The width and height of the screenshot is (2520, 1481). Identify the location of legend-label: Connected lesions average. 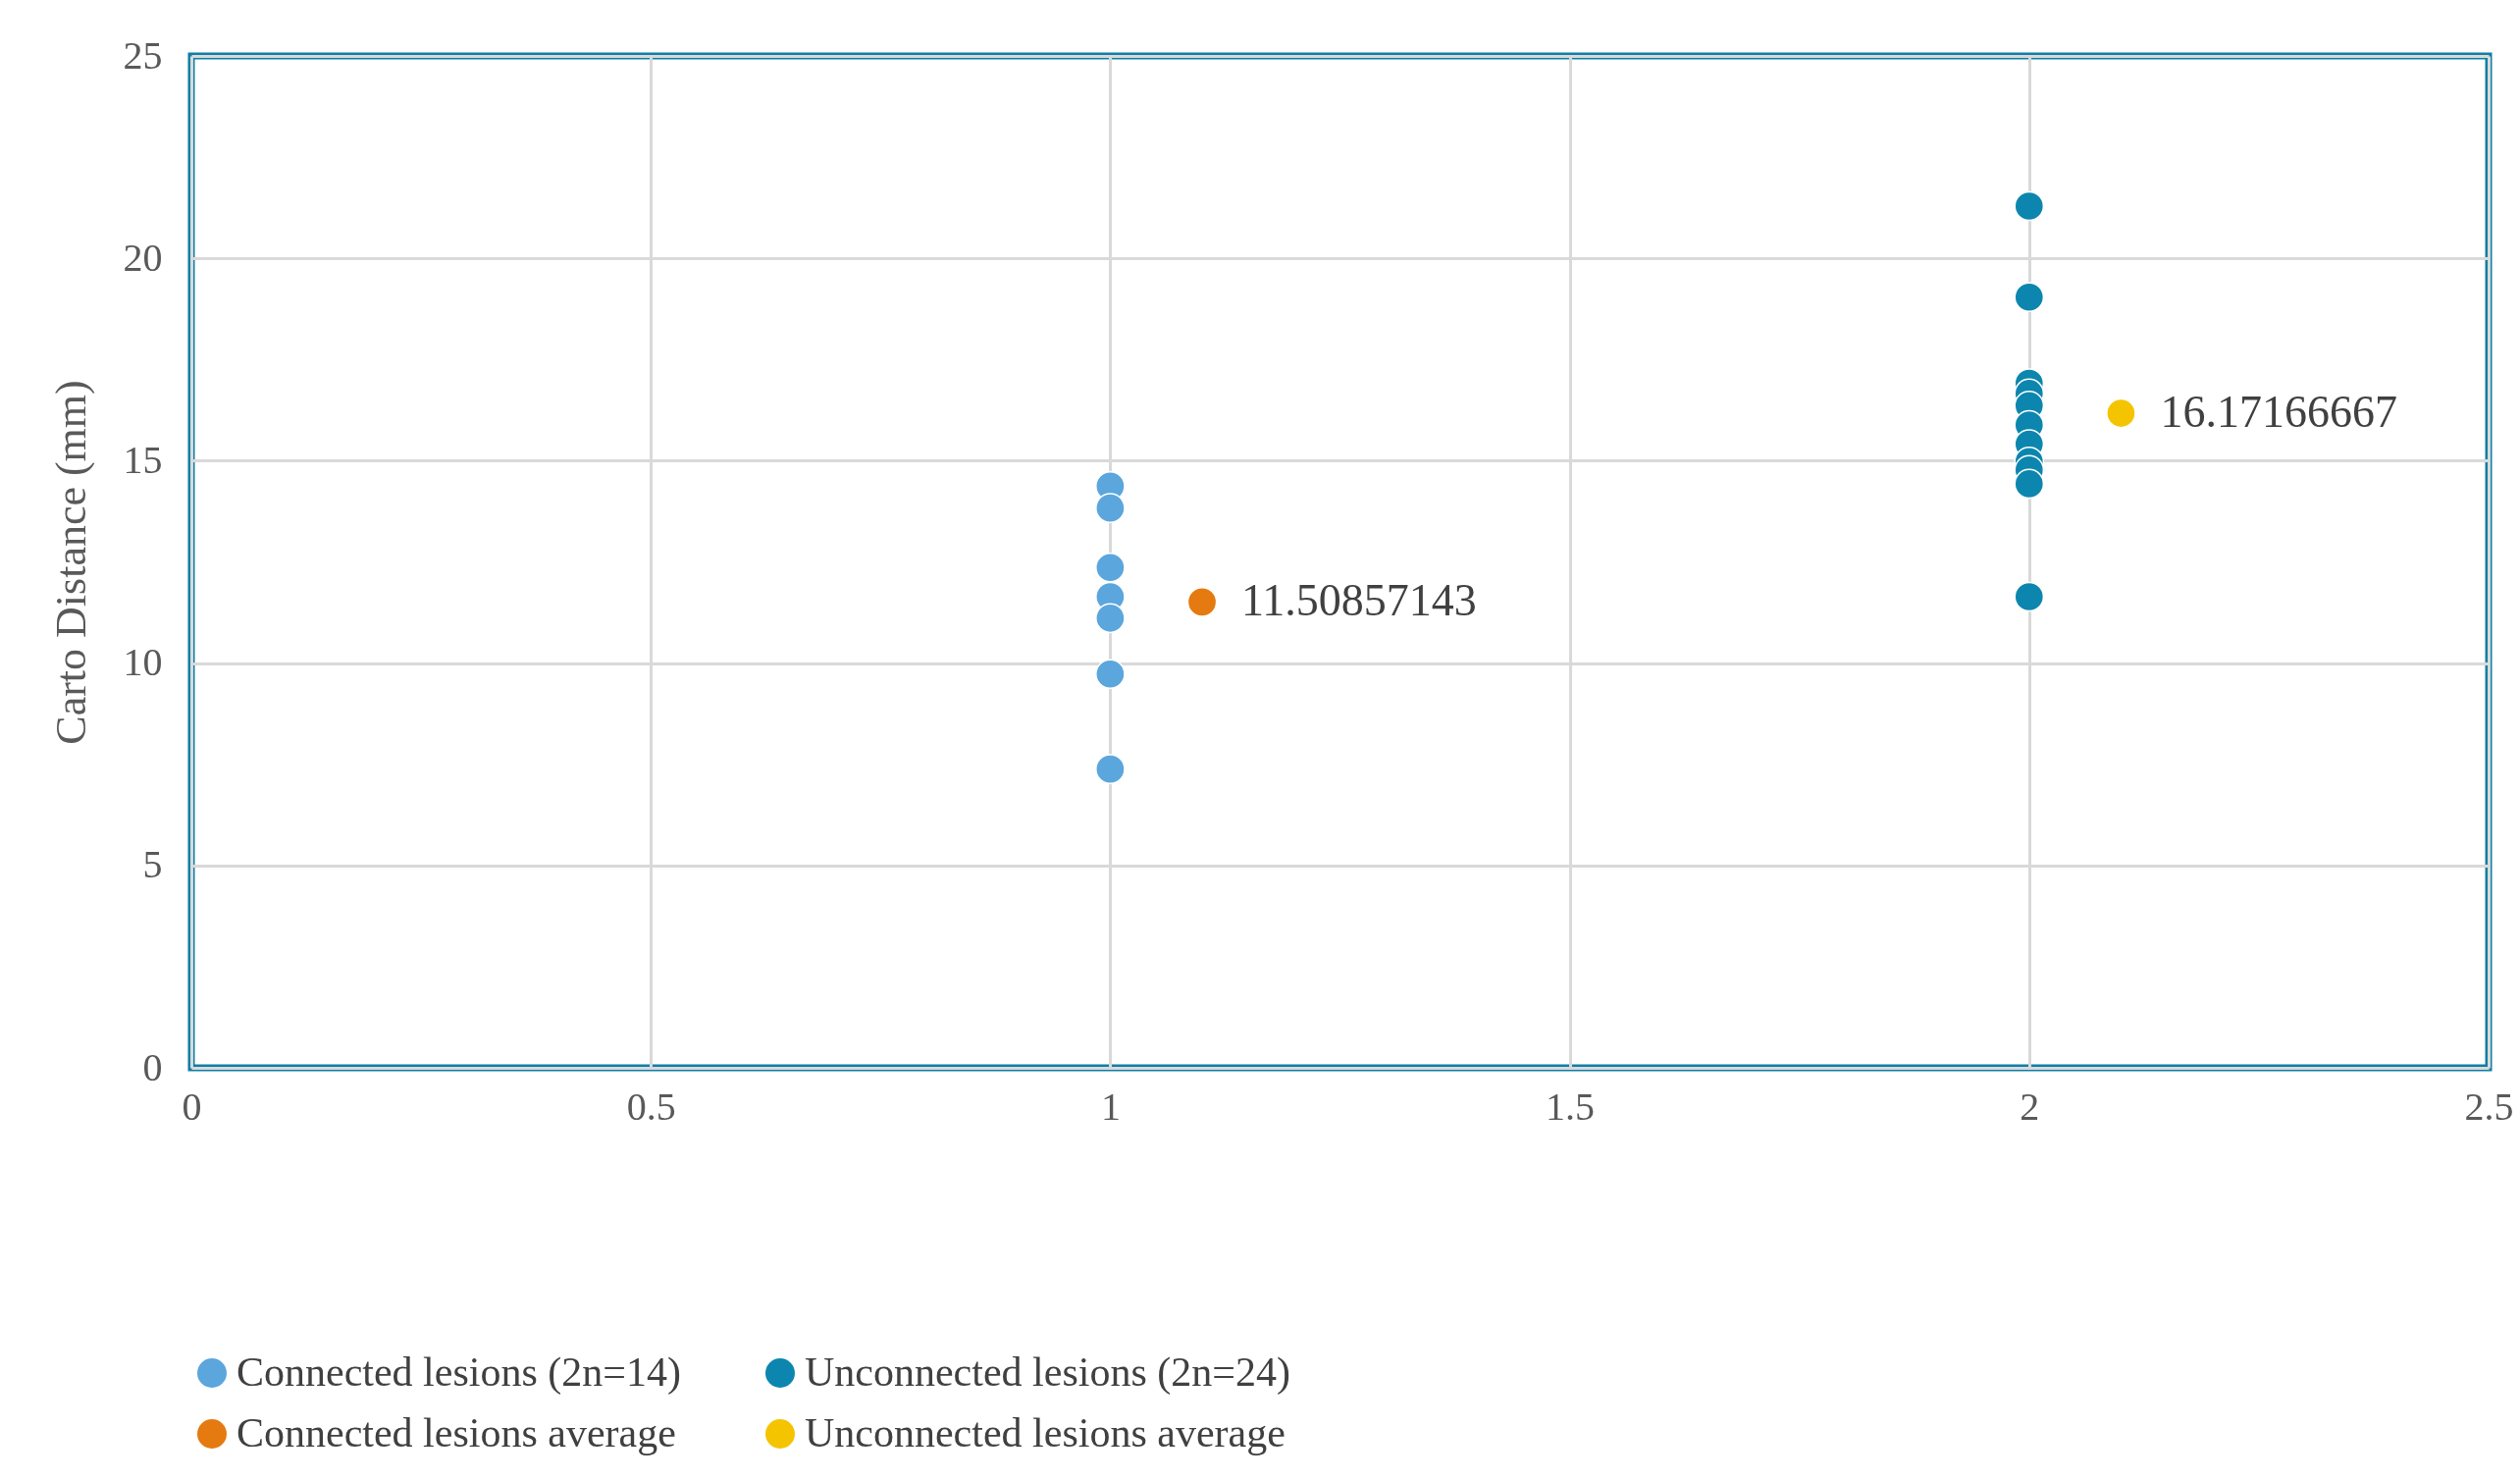
(456, 1432).